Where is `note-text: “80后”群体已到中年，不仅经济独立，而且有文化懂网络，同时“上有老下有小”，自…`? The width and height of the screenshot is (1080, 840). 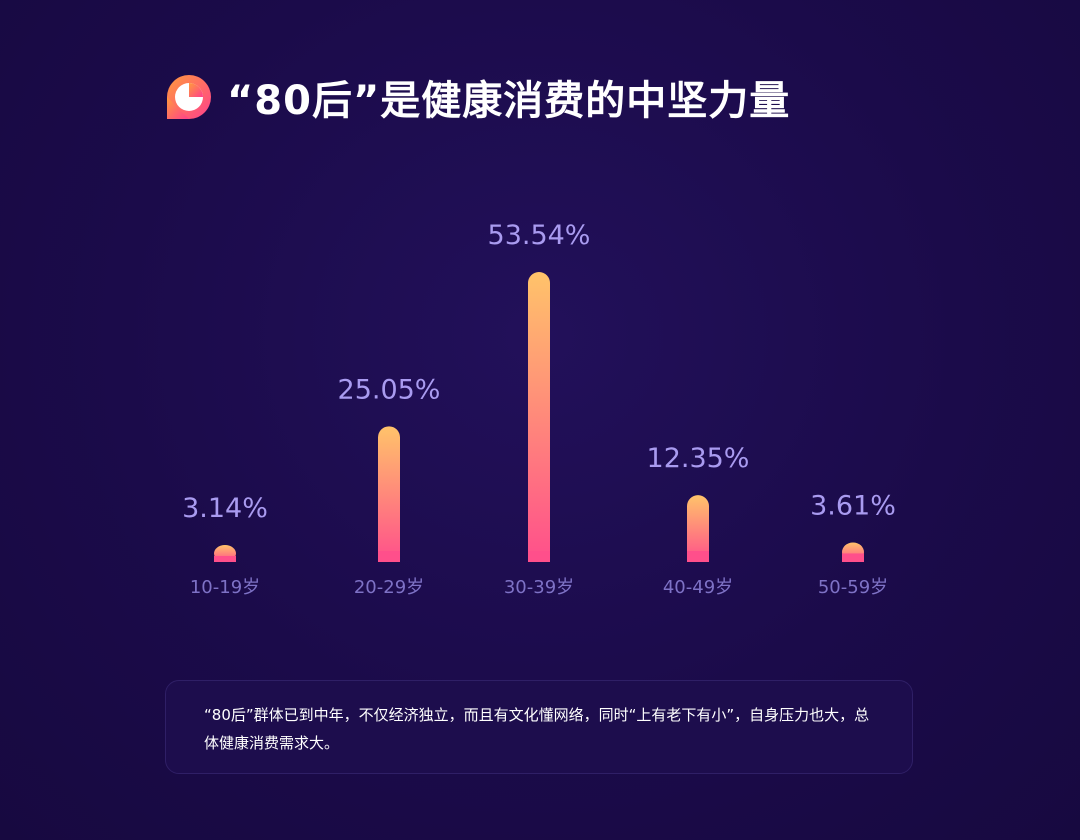
note-text: “80后”群体已到中年，不仅经济独立，而且有文化懂网络，同时“上有老下有小”，自… is located at coordinates (537, 729).